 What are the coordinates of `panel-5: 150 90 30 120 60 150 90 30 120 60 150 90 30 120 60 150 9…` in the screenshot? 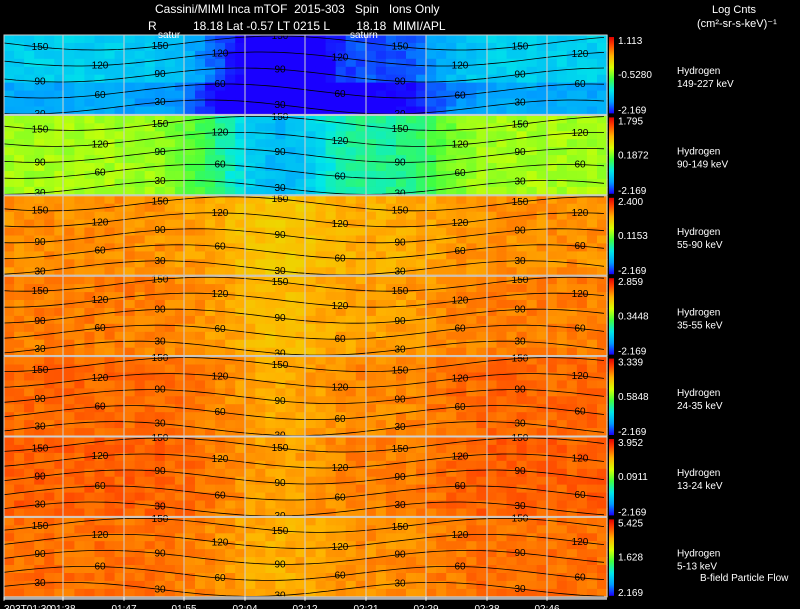 It's located at (363, 397).